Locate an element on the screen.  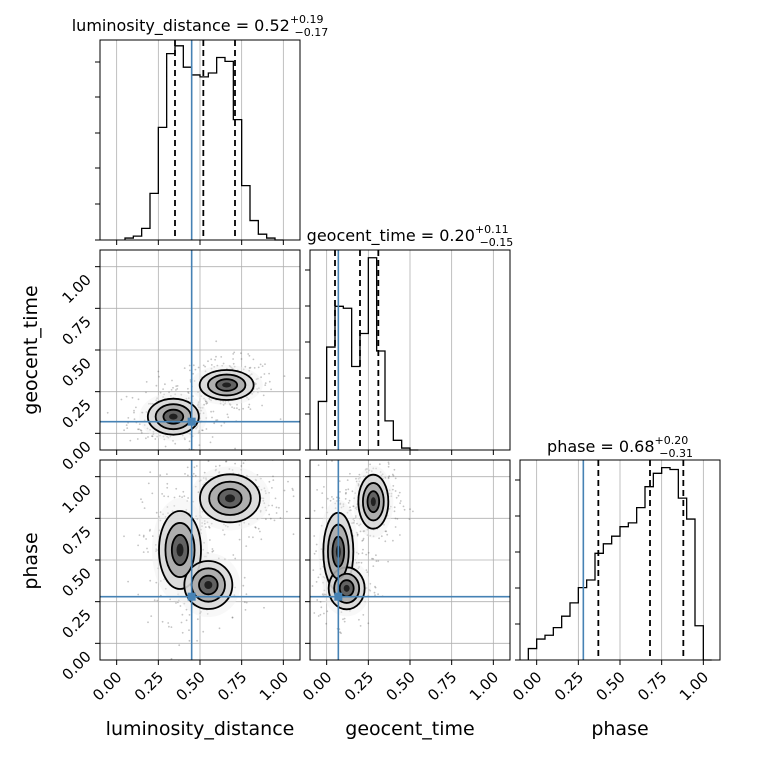
title-geocent-time: geocent_time = 0.20+0.11 −0.15 is located at coordinates (410, 236).